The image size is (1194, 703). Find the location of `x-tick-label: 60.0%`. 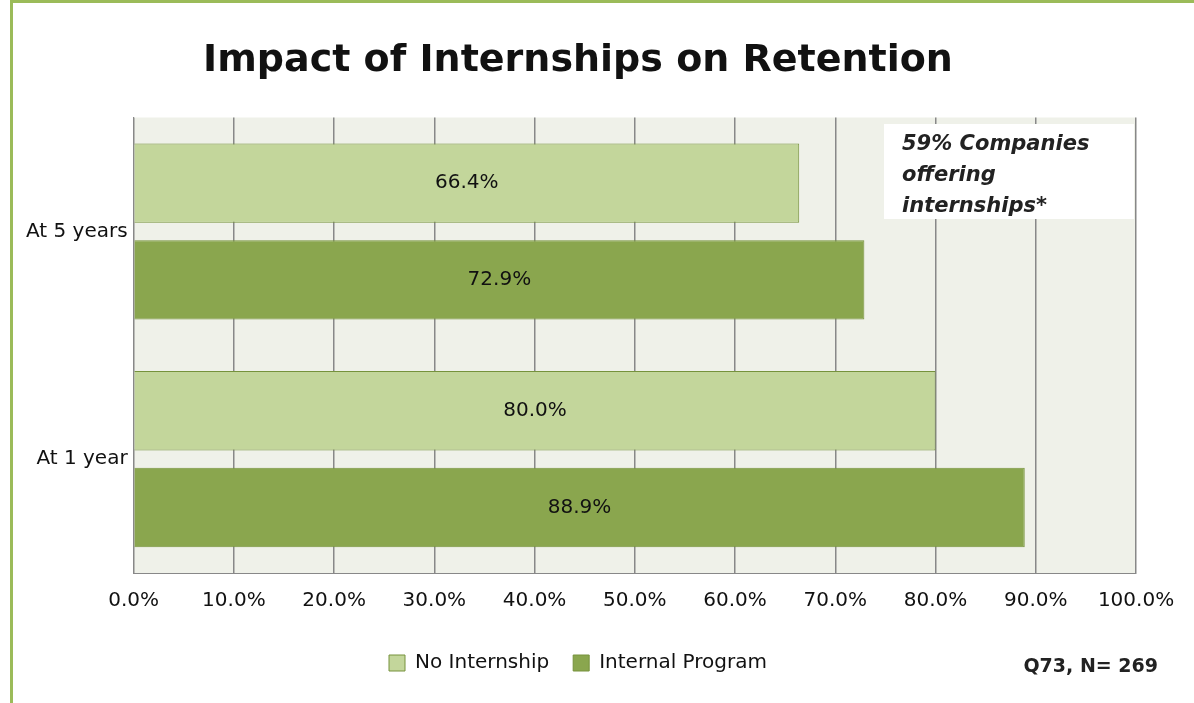

x-tick-label: 60.0% is located at coordinates (735, 599).